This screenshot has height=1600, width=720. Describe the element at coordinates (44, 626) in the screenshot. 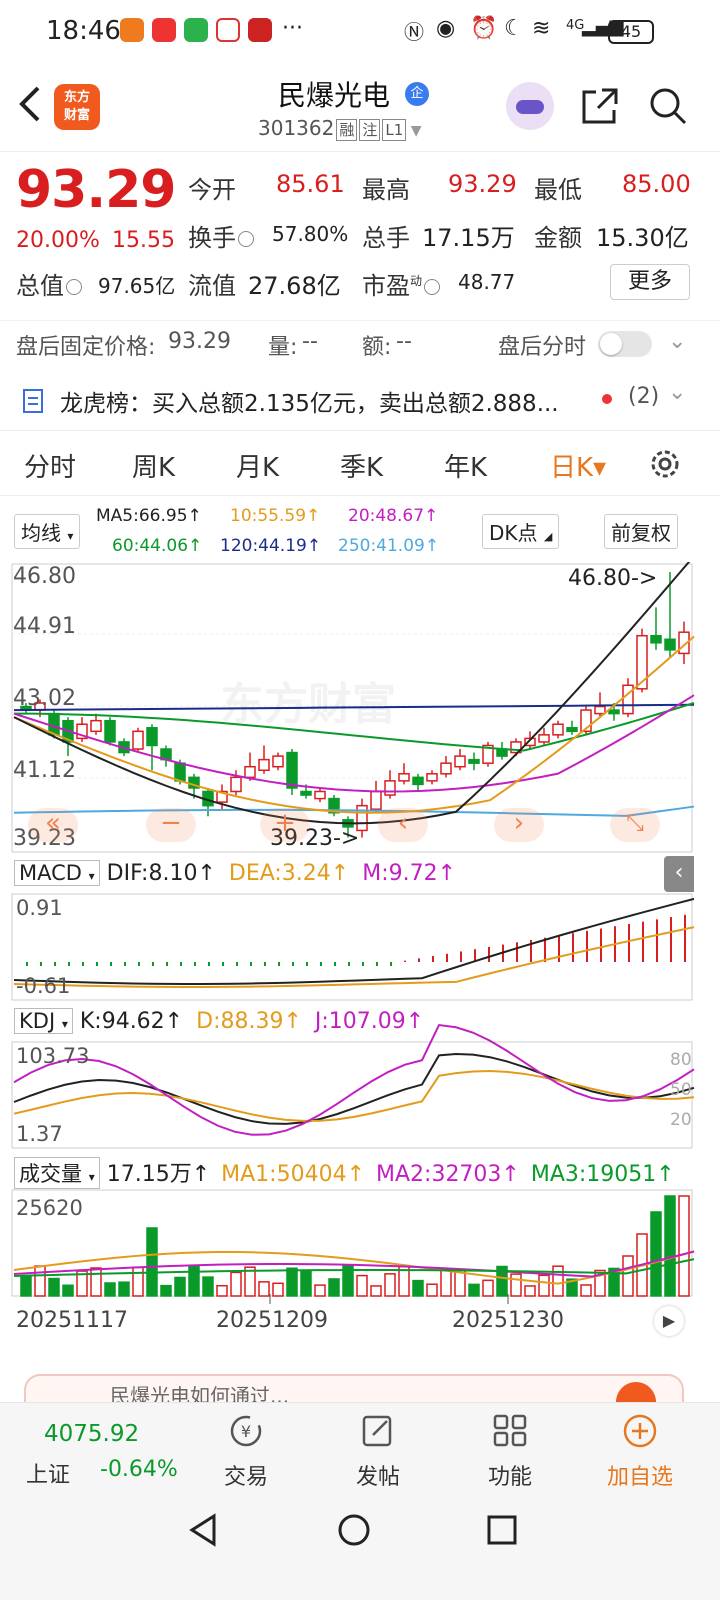

I see `y-label-2: 44.91` at that location.